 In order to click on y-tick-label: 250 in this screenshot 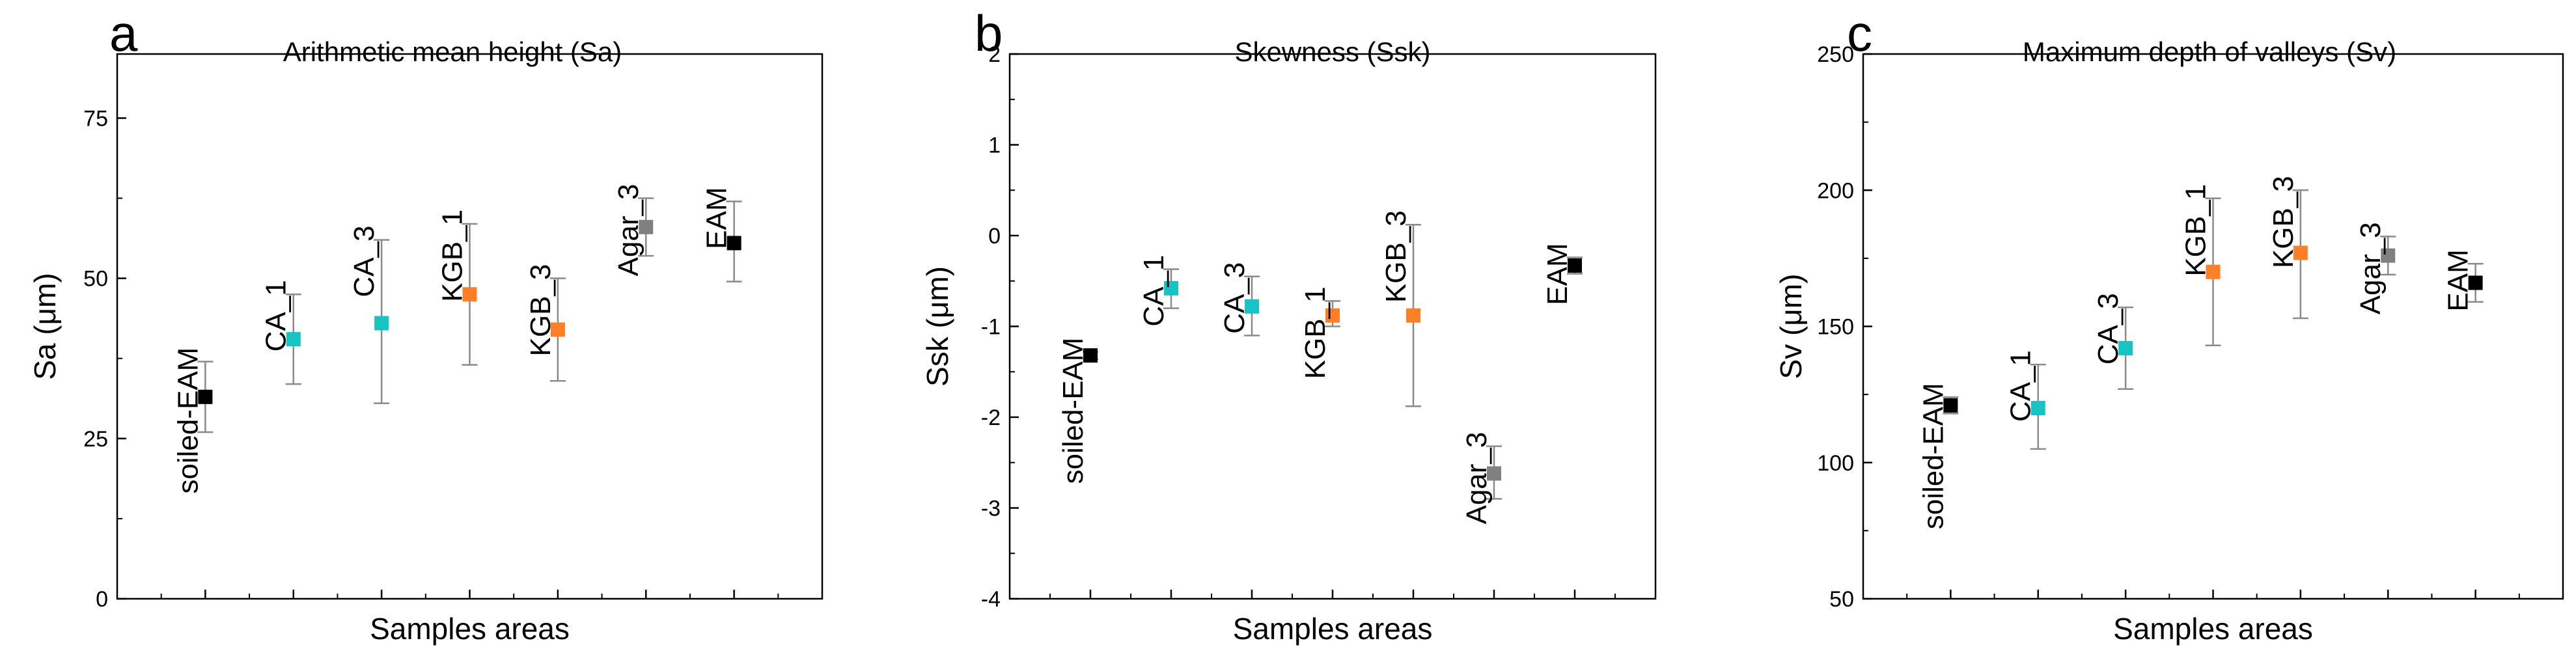, I will do `click(1835, 54)`.